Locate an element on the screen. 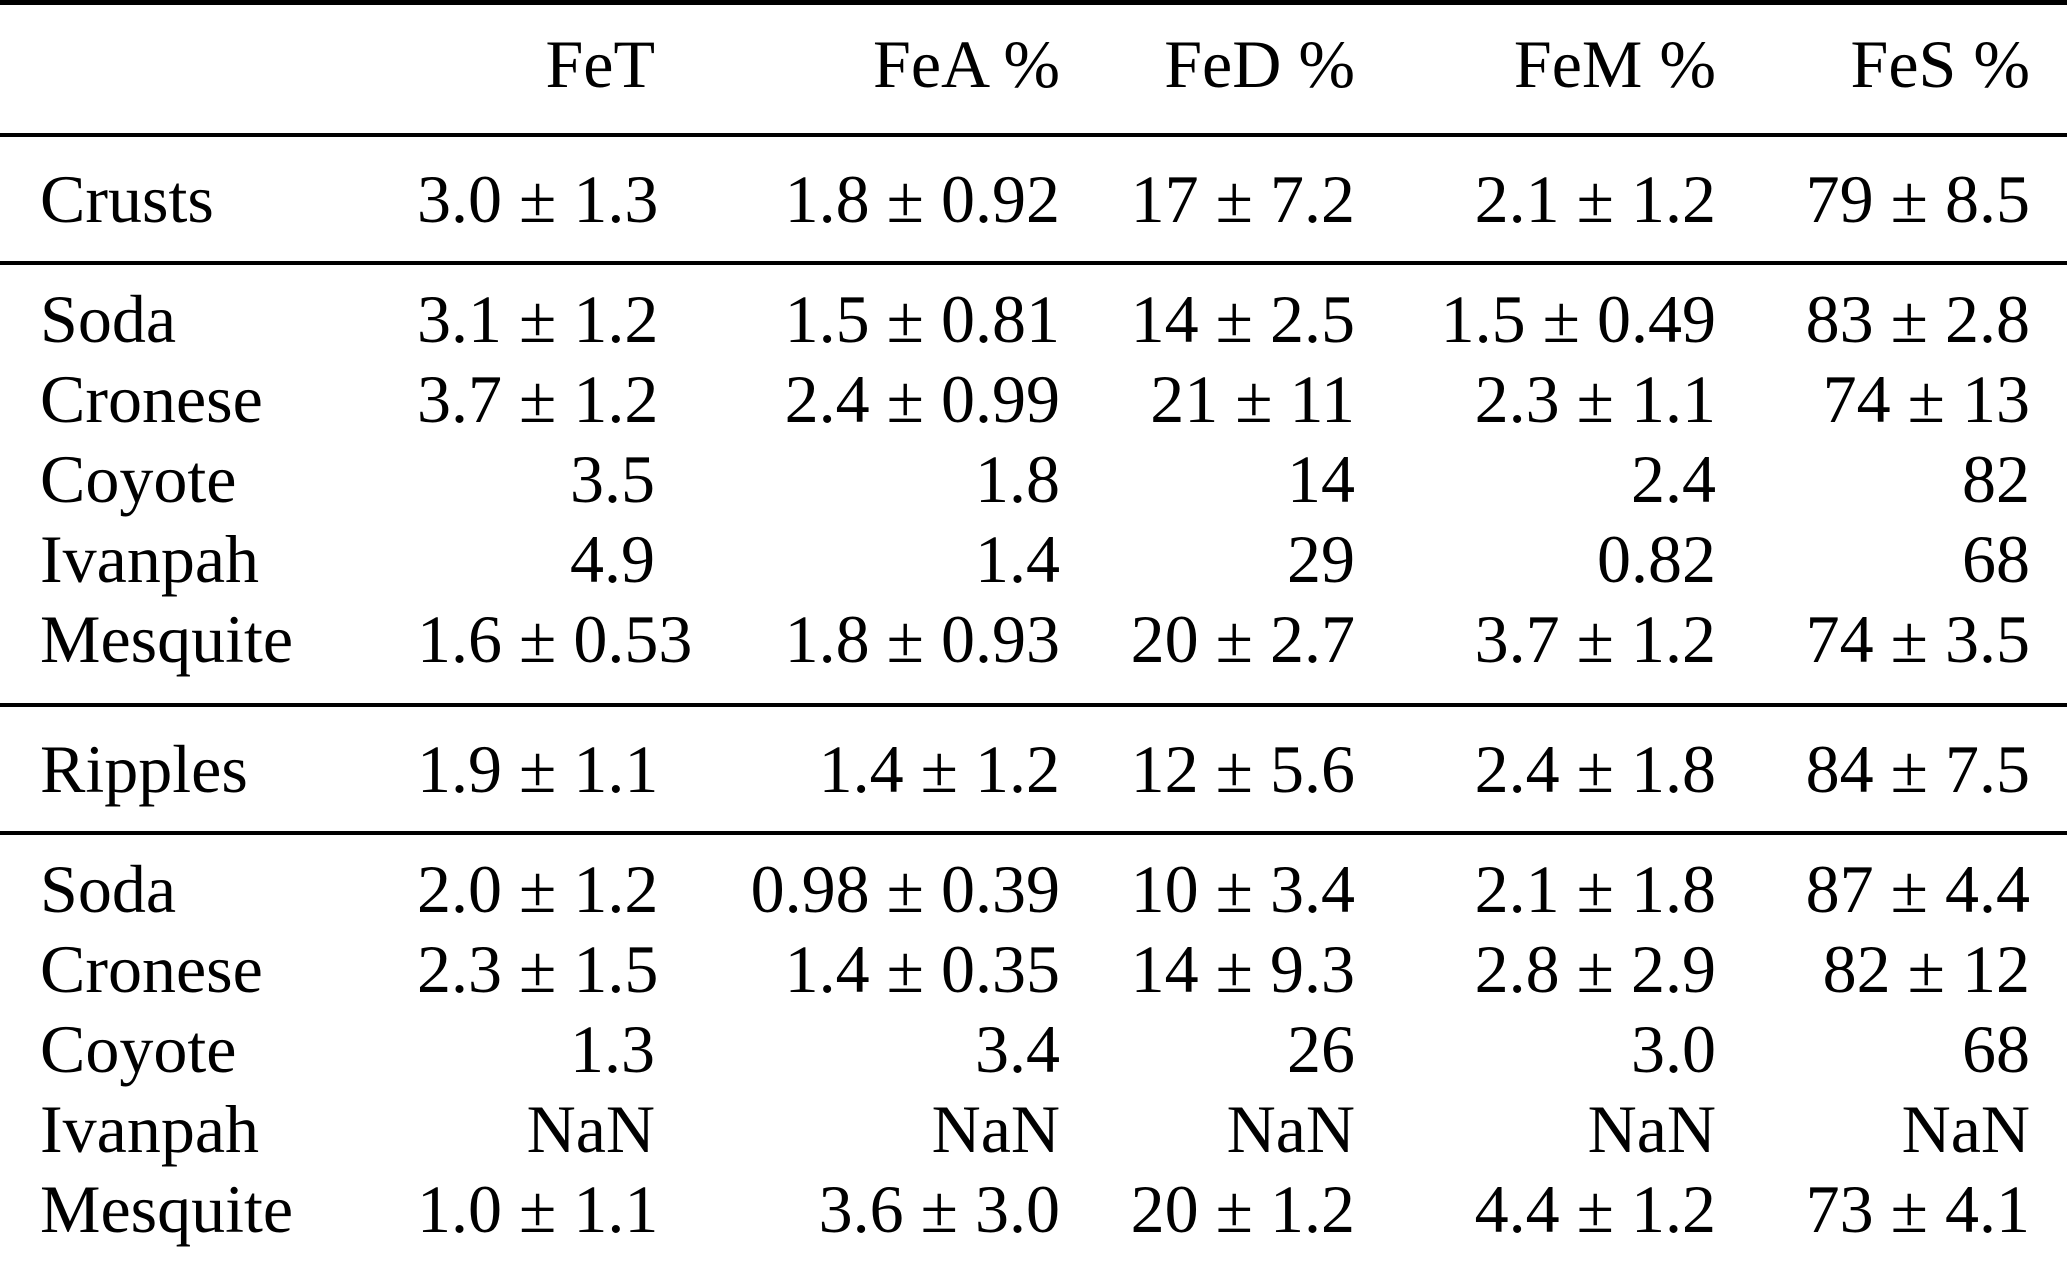  cell-value: 3.5 is located at coordinates (612, 479).